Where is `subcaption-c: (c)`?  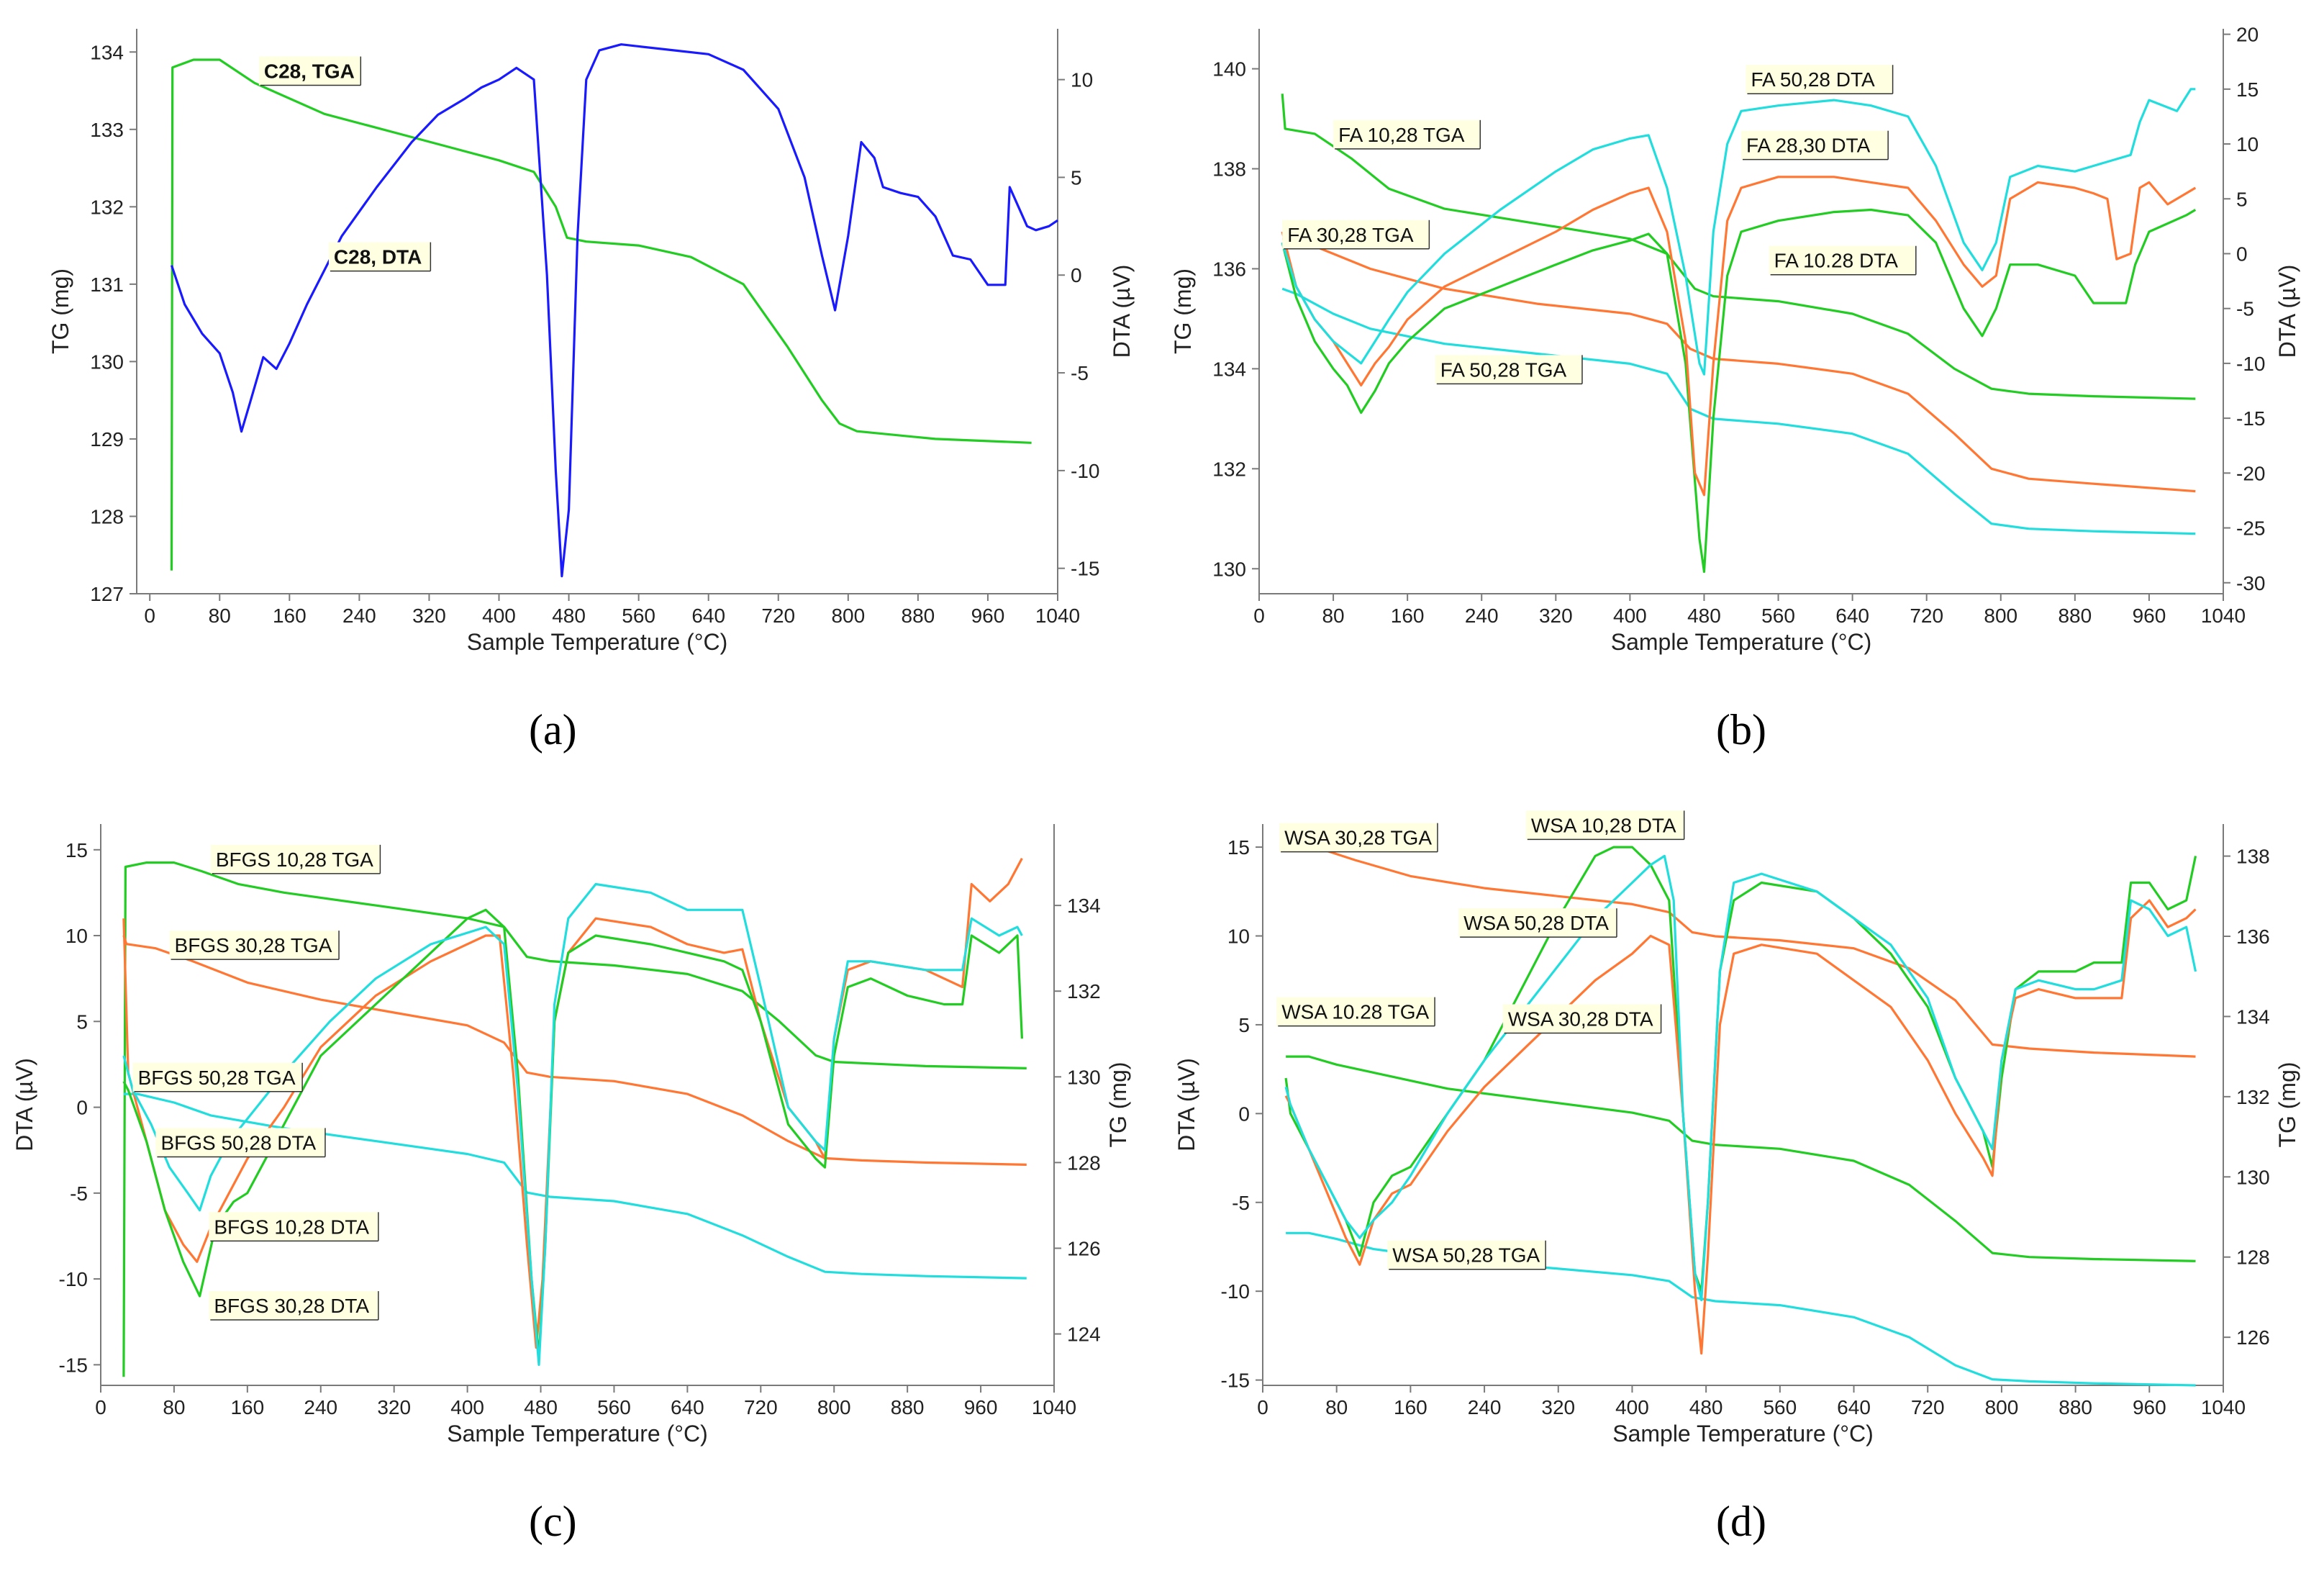 subcaption-c: (c) is located at coordinates (553, 1522).